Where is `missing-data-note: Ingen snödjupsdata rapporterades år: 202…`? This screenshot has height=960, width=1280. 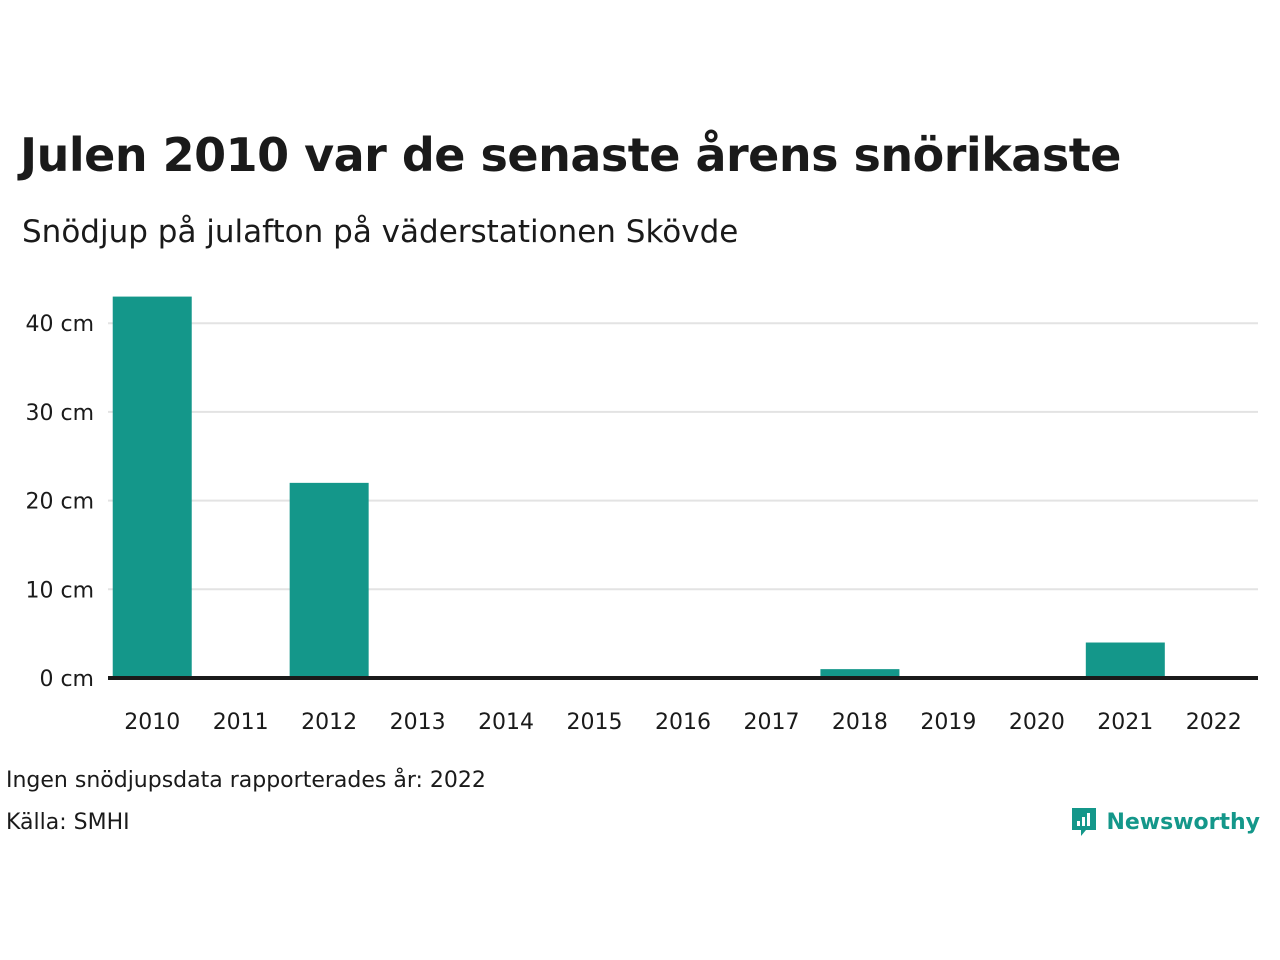
missing-data-note: Ingen snödjupsdata rapporterades år: 202… is located at coordinates (246, 780).